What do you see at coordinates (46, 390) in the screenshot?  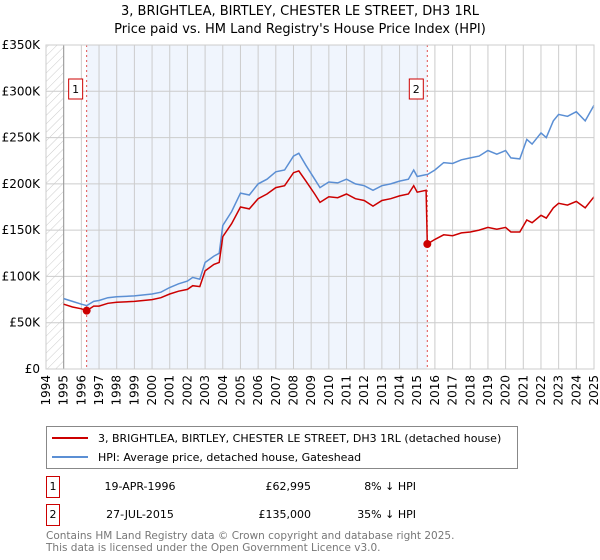 I see `x-tick-label: 1994` at bounding box center [46, 390].